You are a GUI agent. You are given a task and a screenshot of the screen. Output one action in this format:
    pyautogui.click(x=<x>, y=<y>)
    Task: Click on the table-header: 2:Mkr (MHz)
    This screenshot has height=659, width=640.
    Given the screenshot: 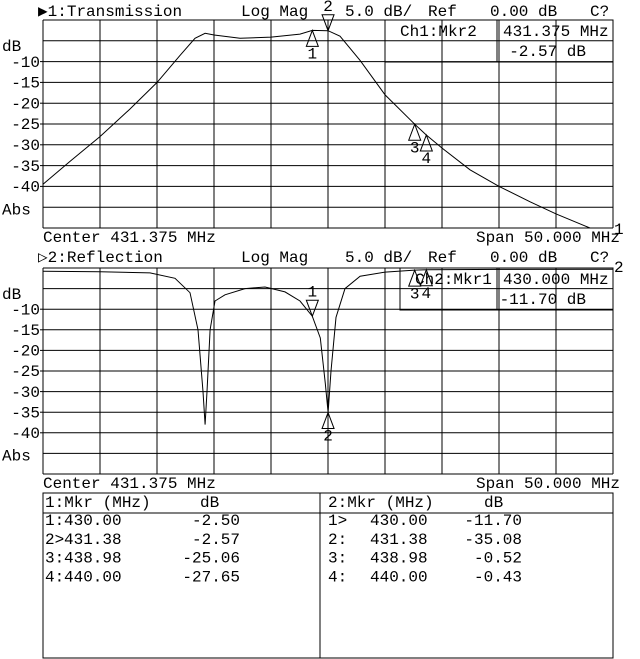 What is the action you would take?
    pyautogui.click(x=381, y=503)
    